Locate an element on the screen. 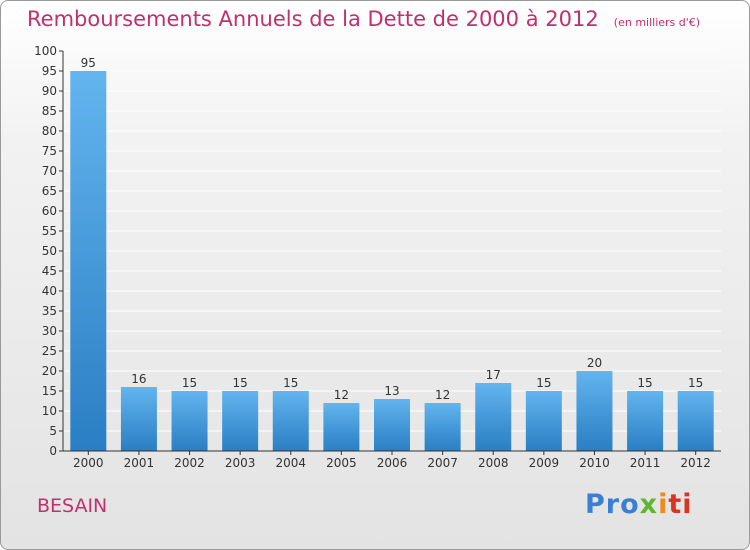 Image resolution: width=750 pixels, height=550 pixels. bar-value-label: 16 is located at coordinates (138, 379).